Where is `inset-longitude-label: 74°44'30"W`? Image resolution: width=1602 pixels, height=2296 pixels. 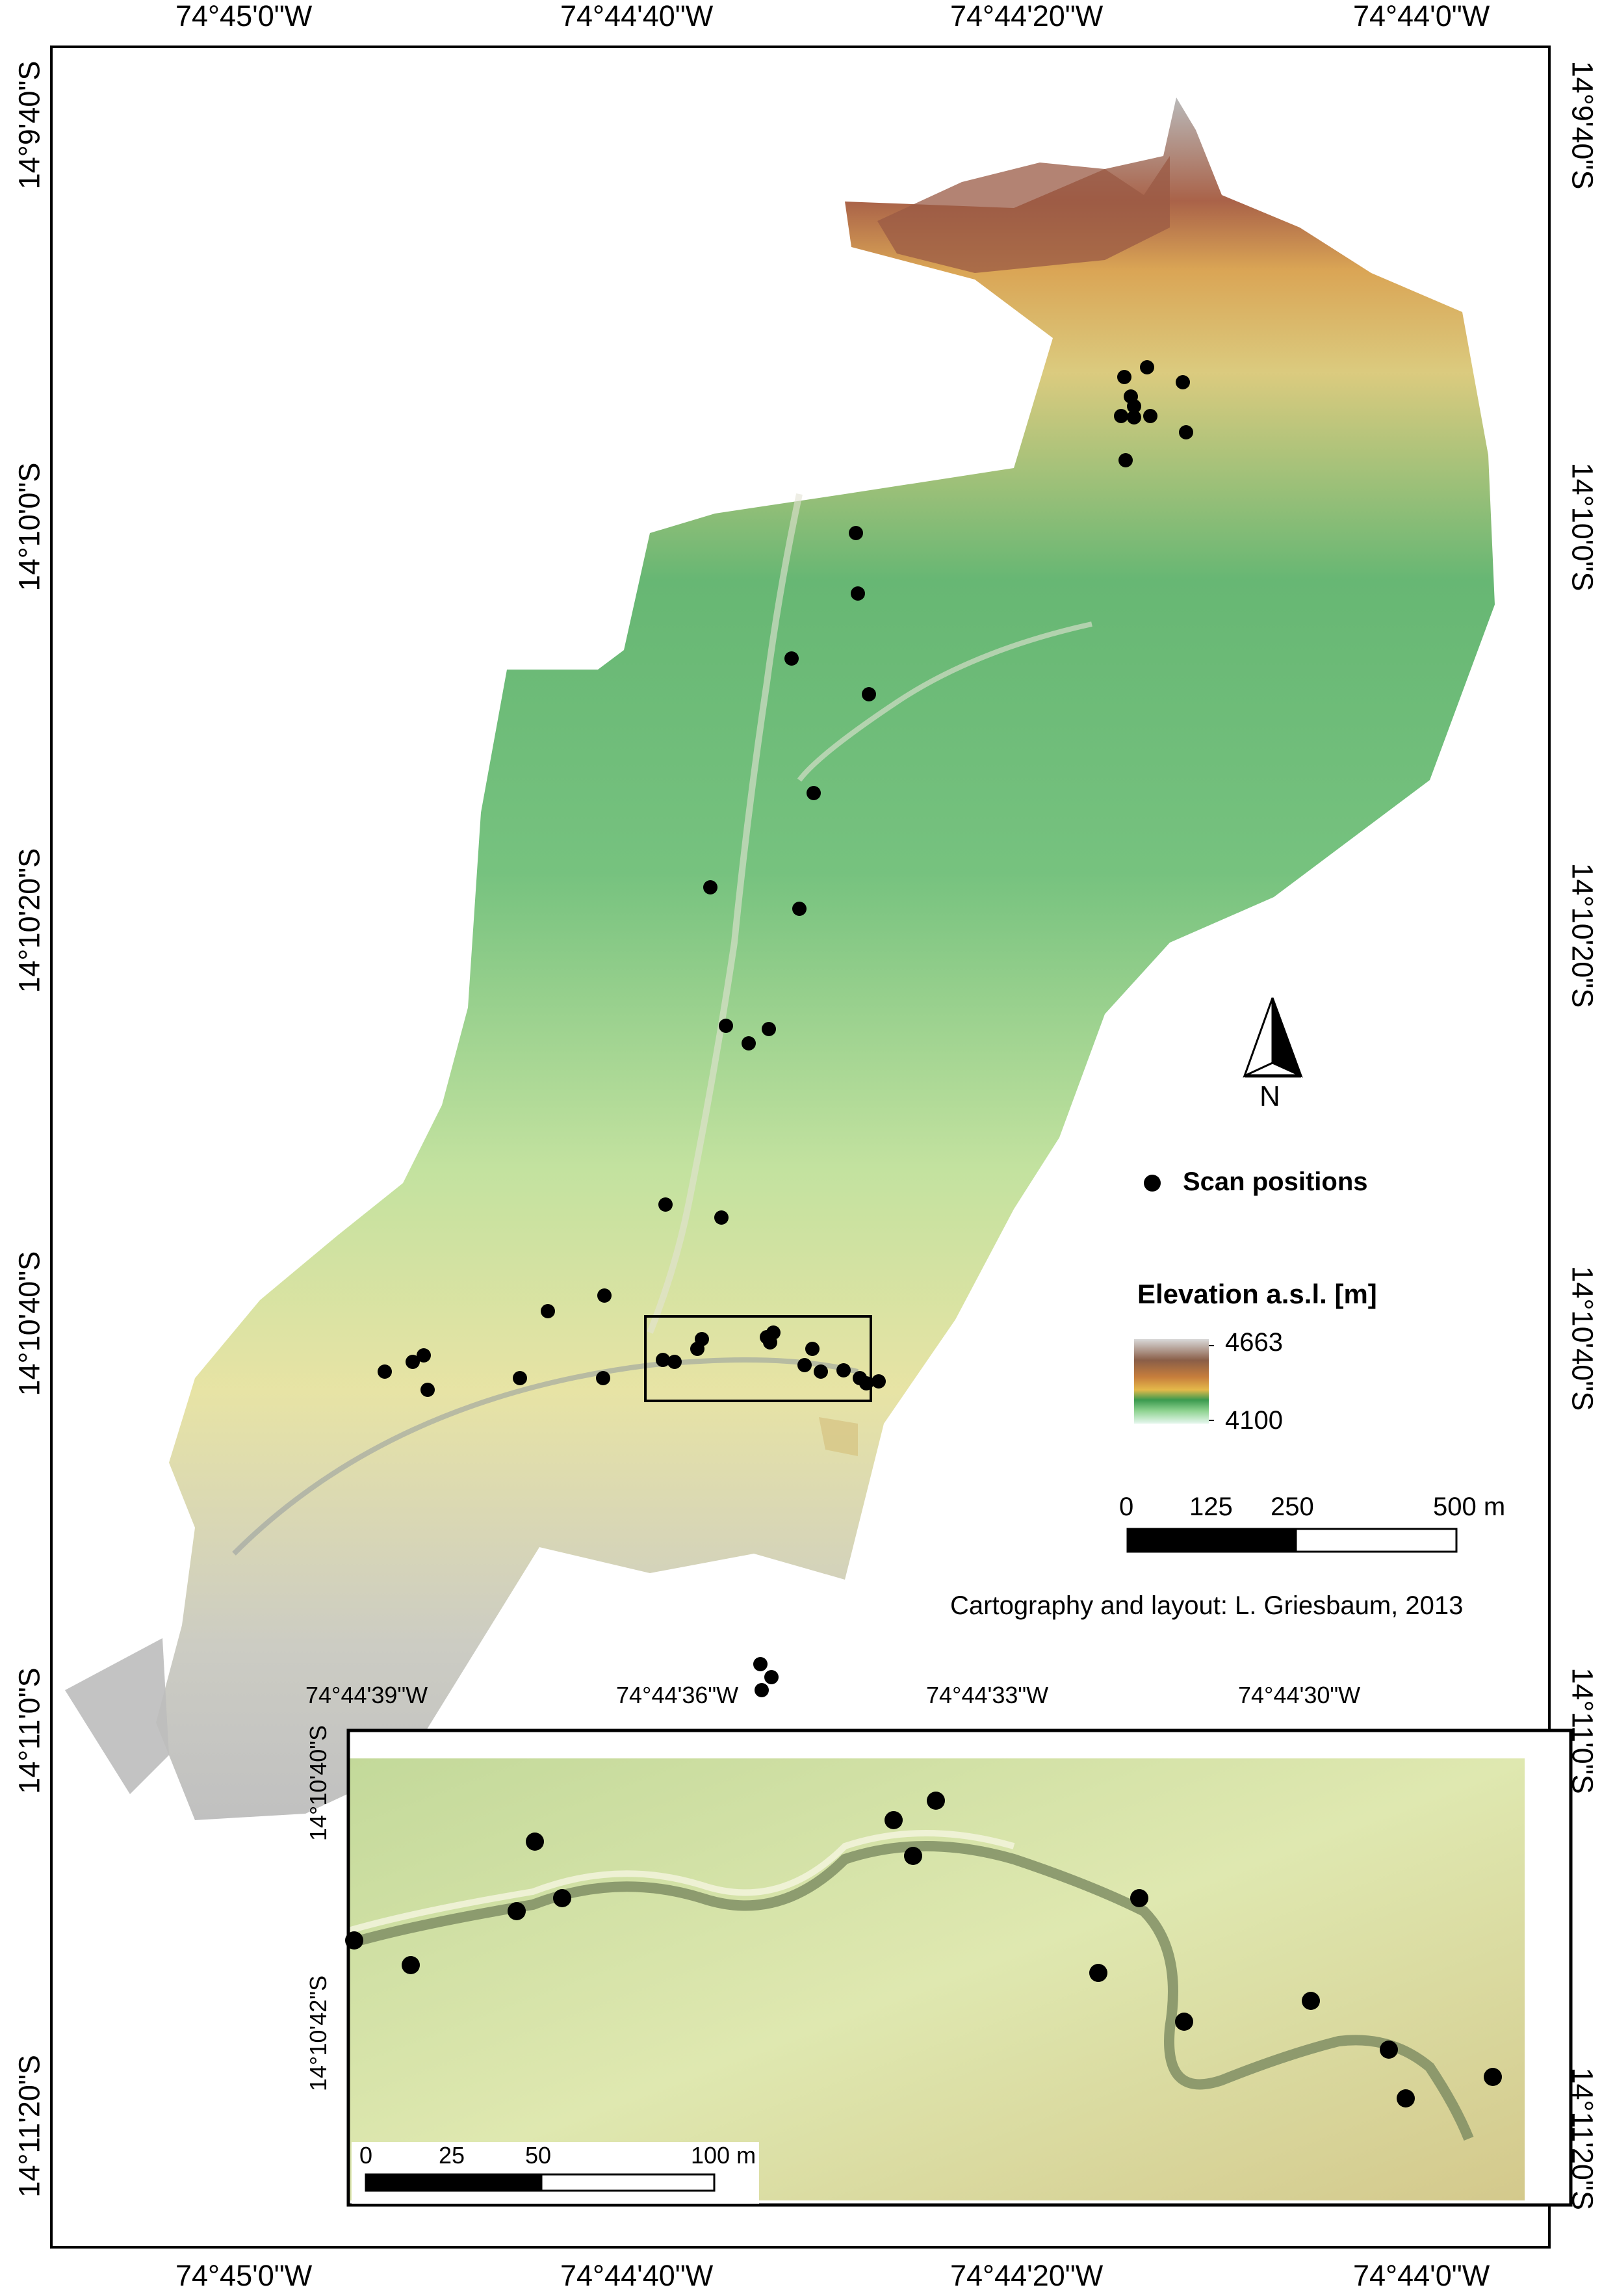 inset-longitude-label: 74°44'30"W is located at coordinates (1299, 1695).